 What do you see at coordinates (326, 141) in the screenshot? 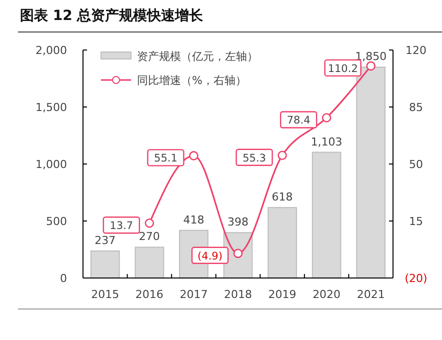
I see `data-label: 1,103` at bounding box center [326, 141].